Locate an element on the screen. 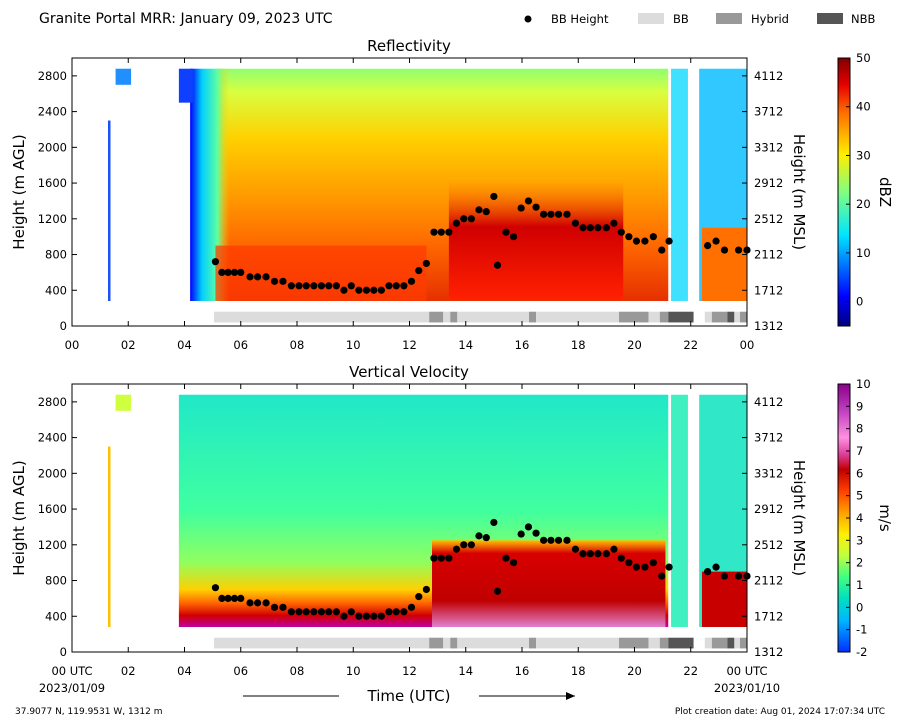 Image resolution: width=900 pixels, height=725 pixels. x-tick-label: 08 is located at coordinates (297, 345).